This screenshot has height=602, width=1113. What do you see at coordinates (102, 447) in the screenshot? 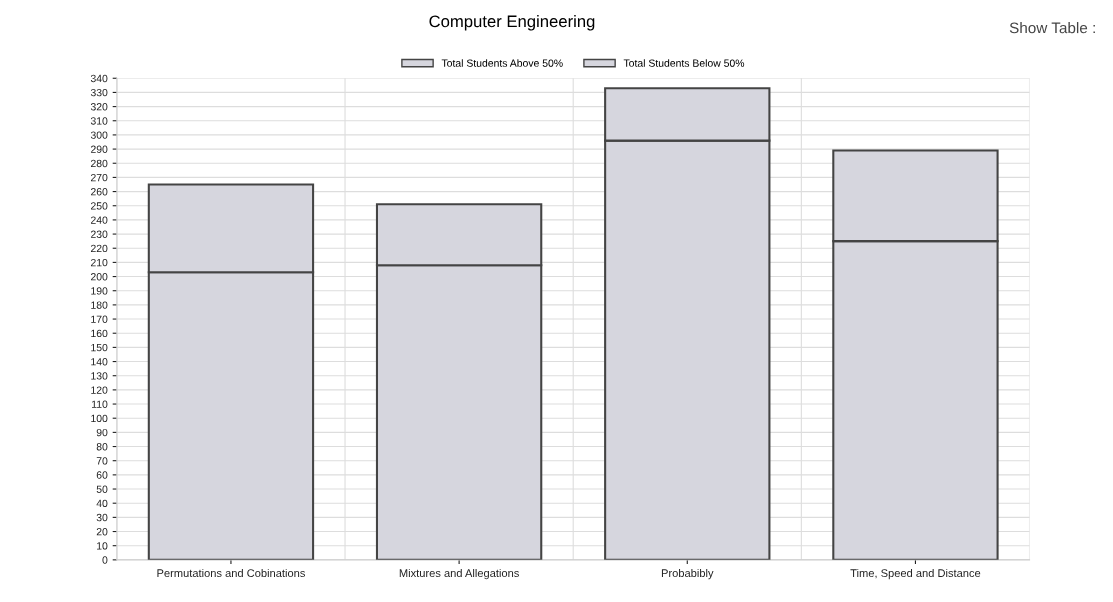
I see `y-tick-label: 80` at bounding box center [102, 447].